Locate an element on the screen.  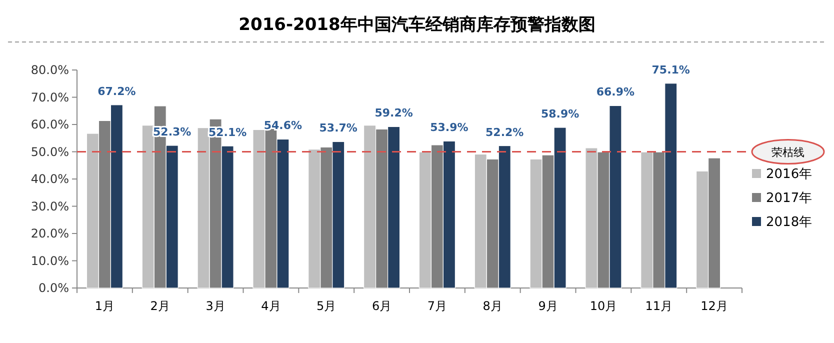
y-tick-label: 80.0% is located at coordinates (49, 70).